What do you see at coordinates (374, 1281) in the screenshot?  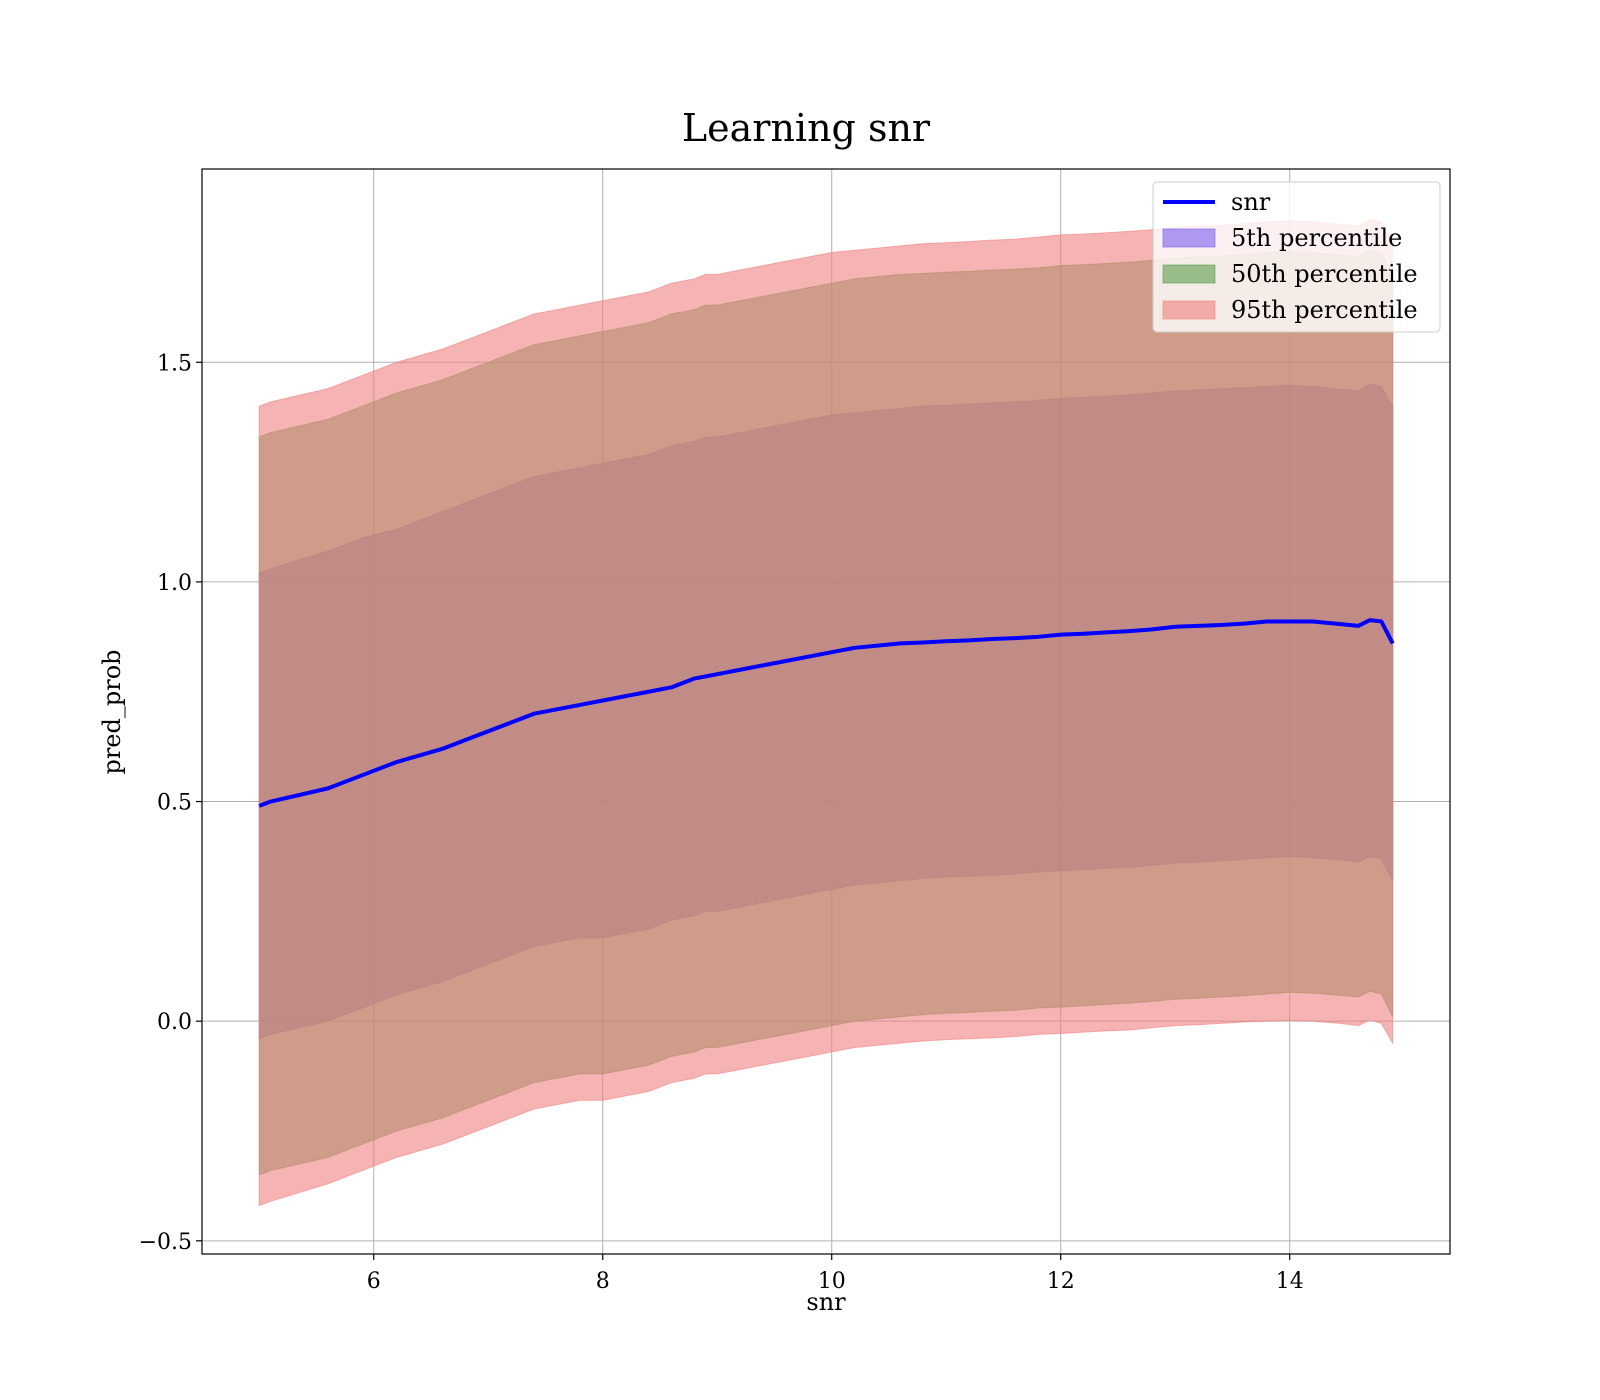 I see `x-tick-label: 6` at bounding box center [374, 1281].